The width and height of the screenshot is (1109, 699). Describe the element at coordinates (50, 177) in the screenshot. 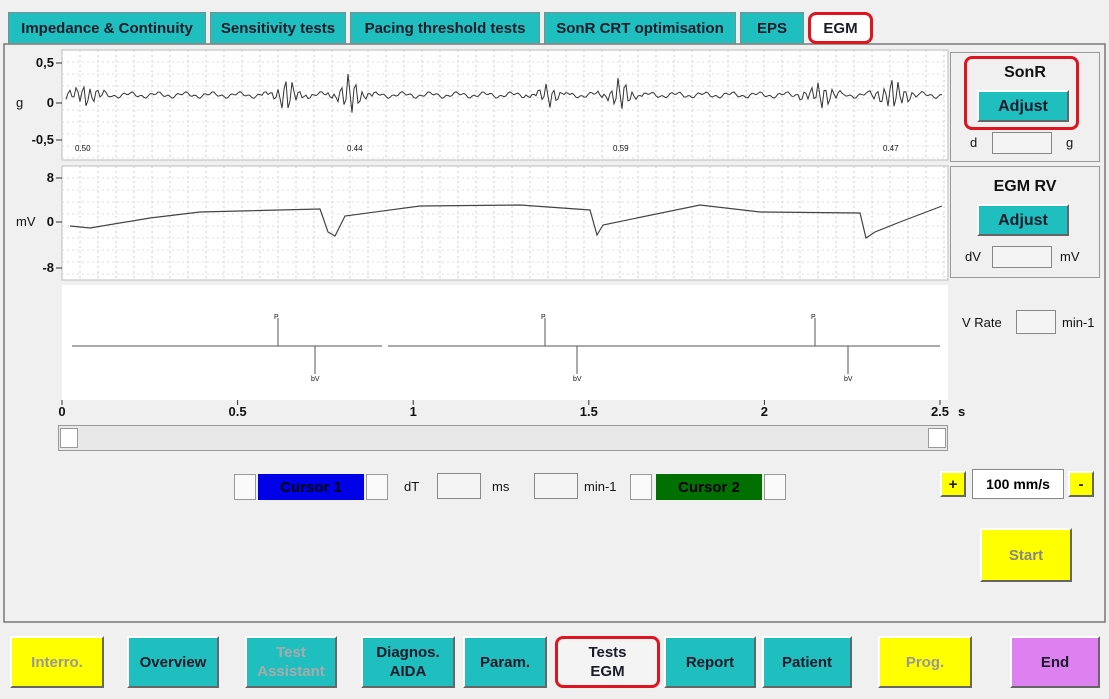

I see `y-tick-label: 8` at that location.